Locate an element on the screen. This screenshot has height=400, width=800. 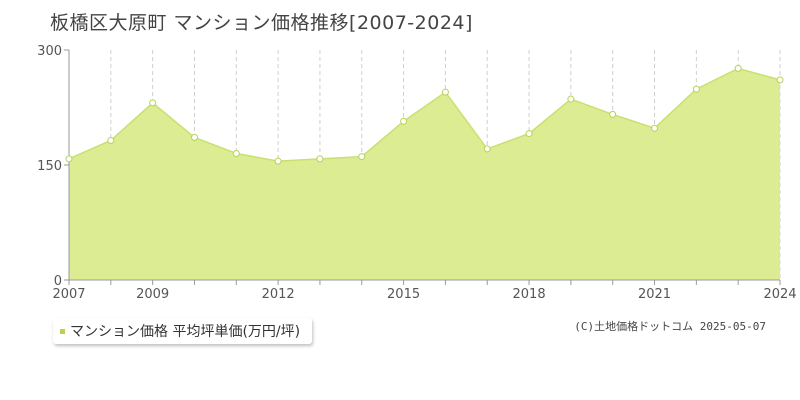
chart-title: 板橋区大原町 マンション価格推移[2007-2024] is located at coordinates (261, 23).